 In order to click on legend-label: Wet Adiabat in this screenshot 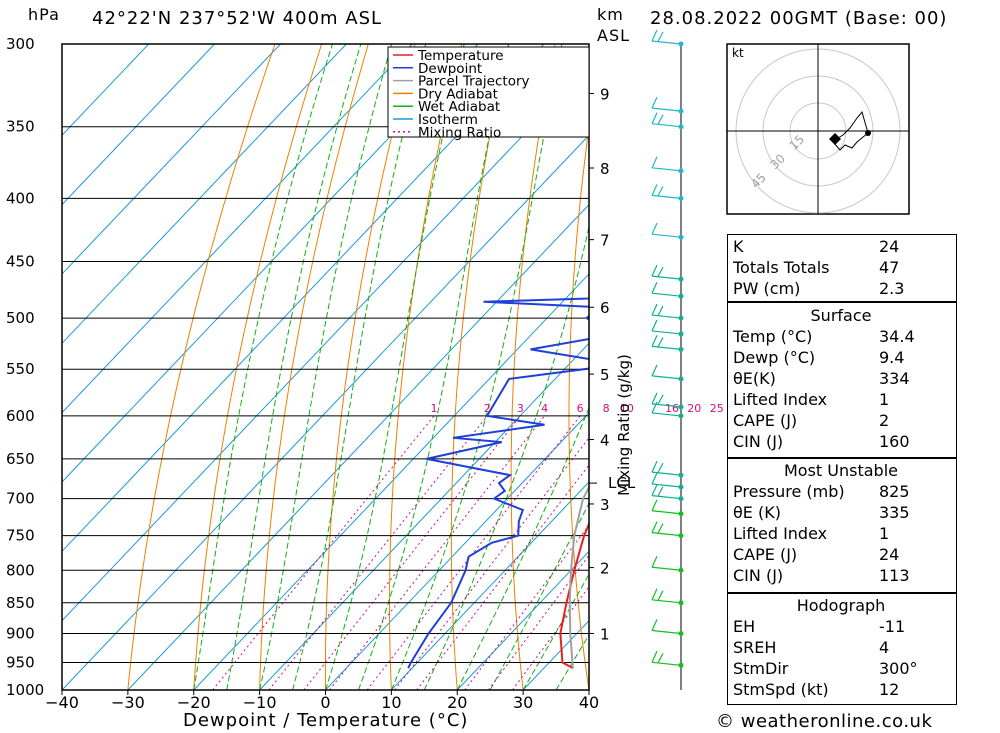, I will do `click(459, 107)`.